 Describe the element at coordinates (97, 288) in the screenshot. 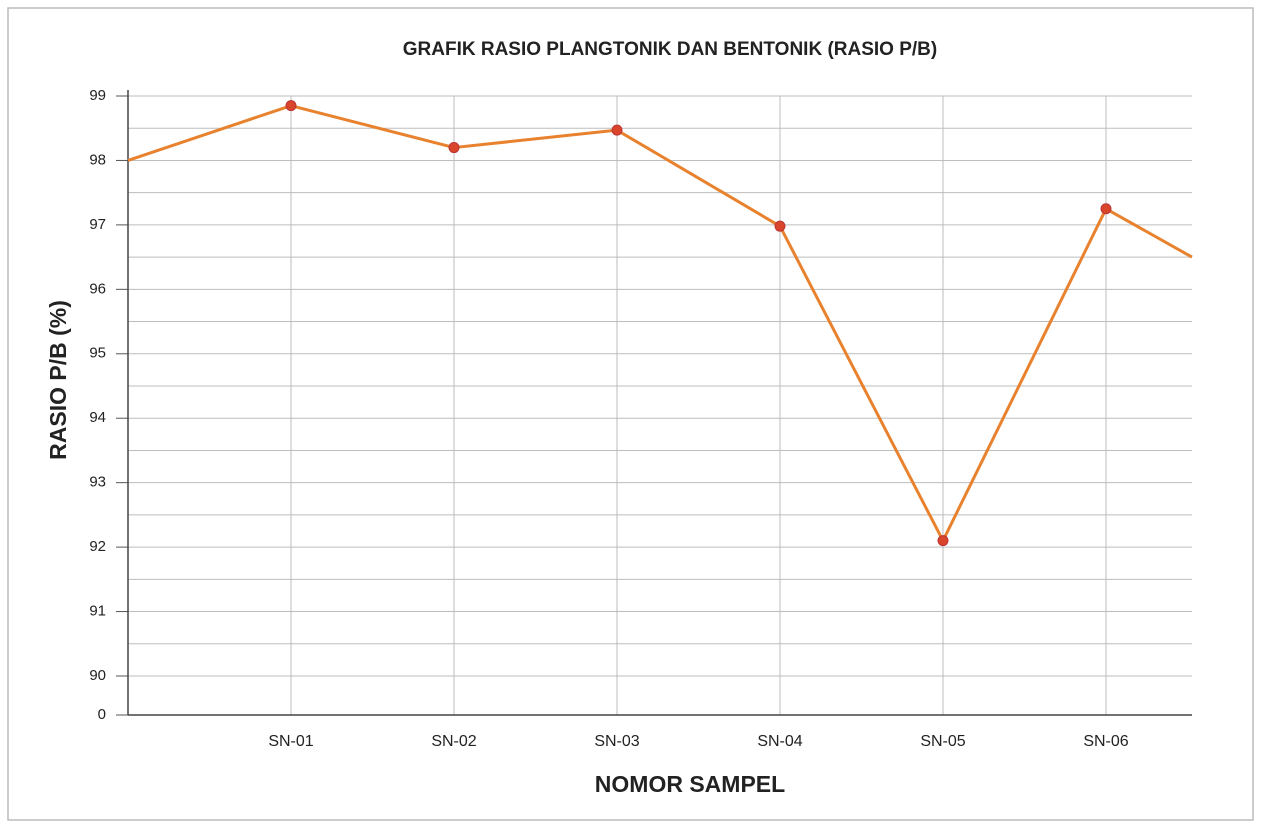

I see `y-tick-label: 96` at that location.